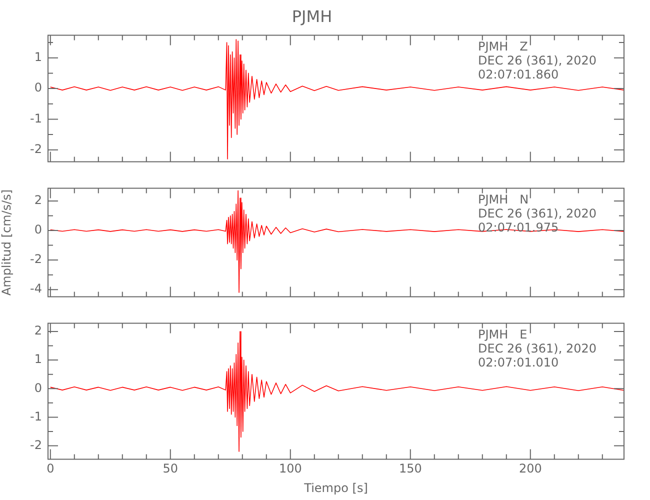  Describe the element at coordinates (50, 469) in the screenshot. I see `x-tick-label: 0` at that location.